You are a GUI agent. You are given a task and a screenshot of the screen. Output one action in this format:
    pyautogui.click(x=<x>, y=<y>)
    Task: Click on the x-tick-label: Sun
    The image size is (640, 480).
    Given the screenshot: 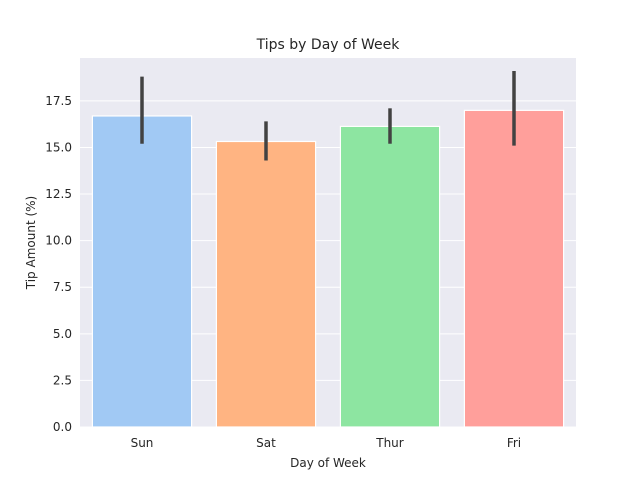 What is the action you would take?
    pyautogui.click(x=142, y=443)
    